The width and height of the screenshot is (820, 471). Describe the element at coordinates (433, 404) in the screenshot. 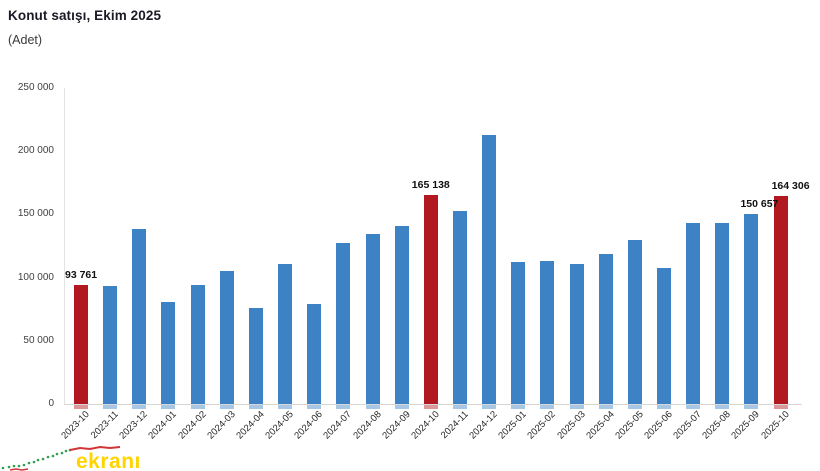

I see `x-axis-line` at that location.